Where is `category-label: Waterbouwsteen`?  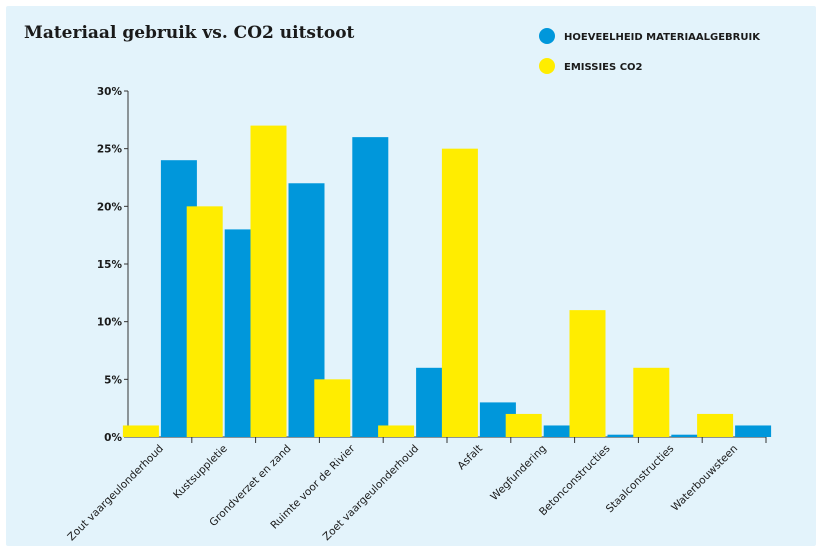
category-label: Waterbouwsteen is located at coordinates (704, 478).